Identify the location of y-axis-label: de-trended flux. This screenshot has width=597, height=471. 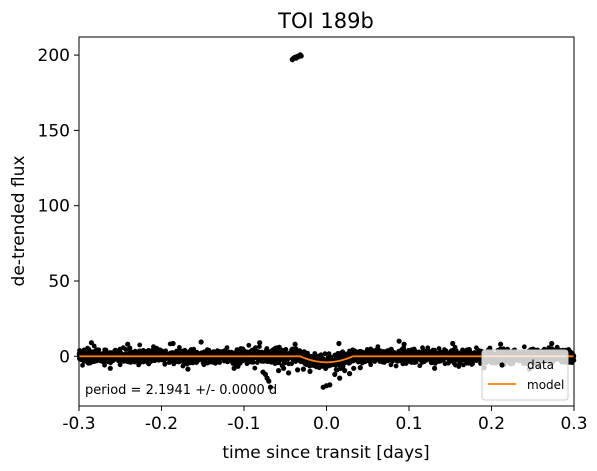
(19, 221).